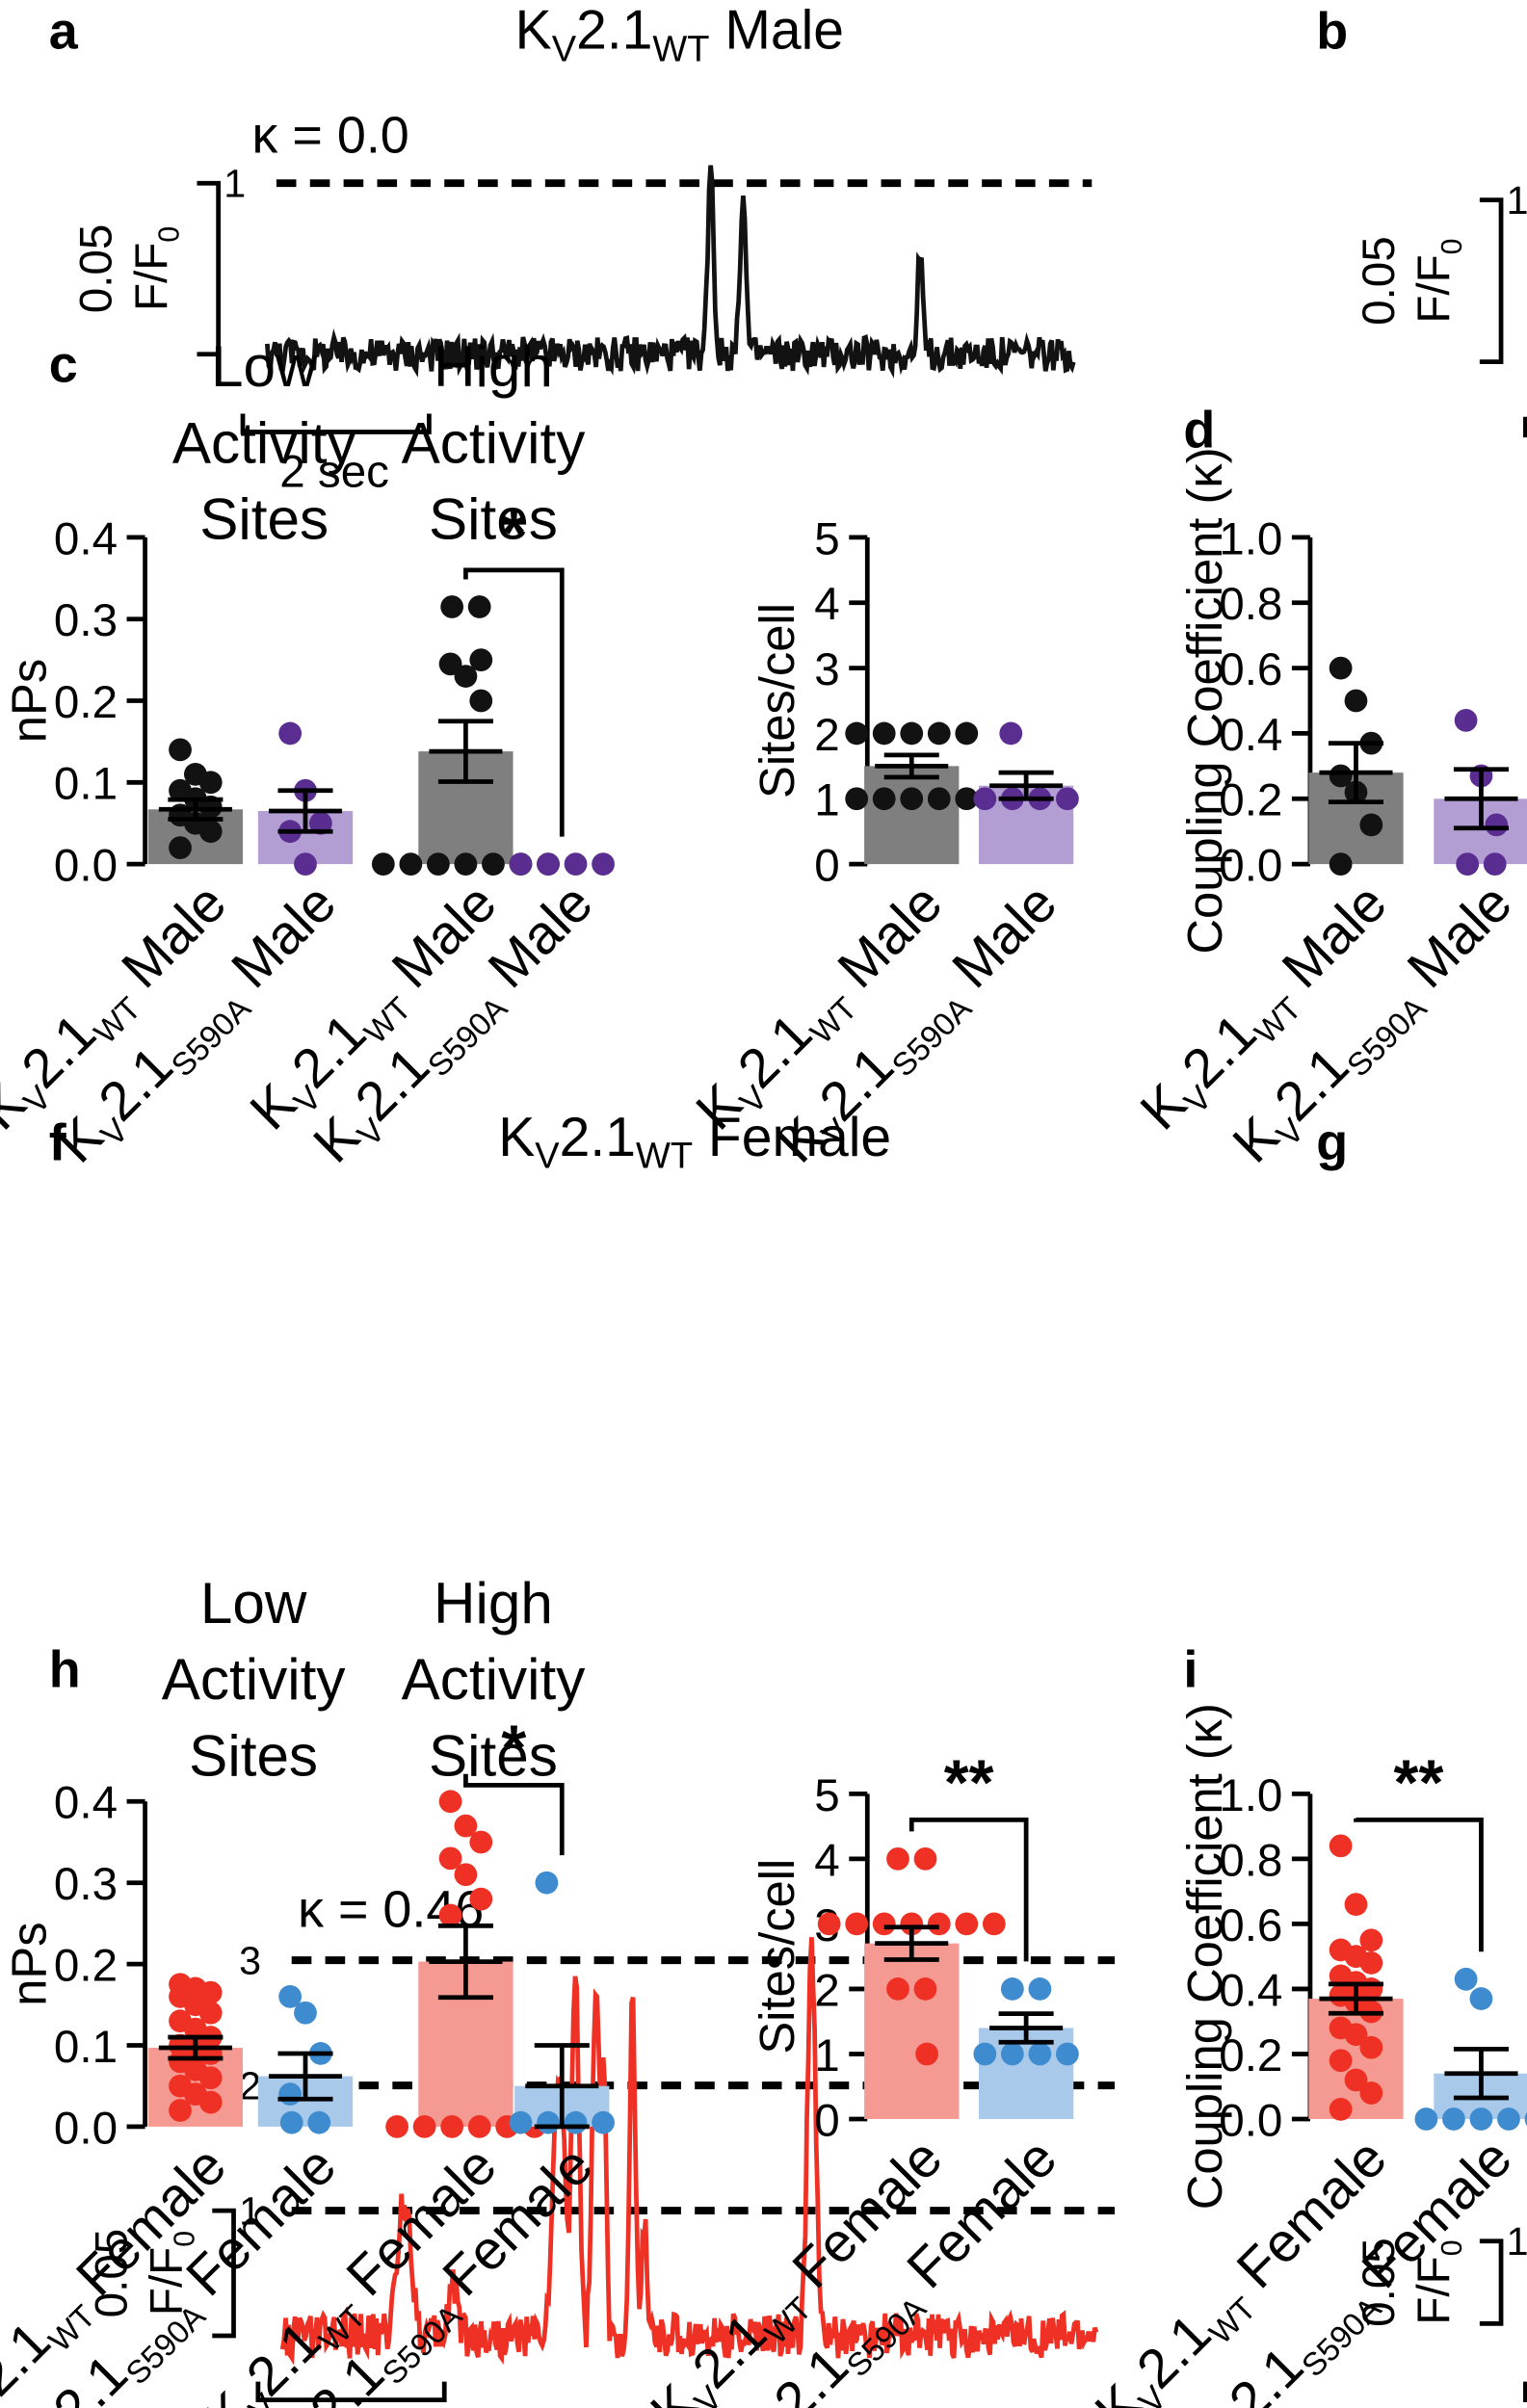  Describe the element at coordinates (826, 866) in the screenshot. I see `y-tick-label: 0` at that location.